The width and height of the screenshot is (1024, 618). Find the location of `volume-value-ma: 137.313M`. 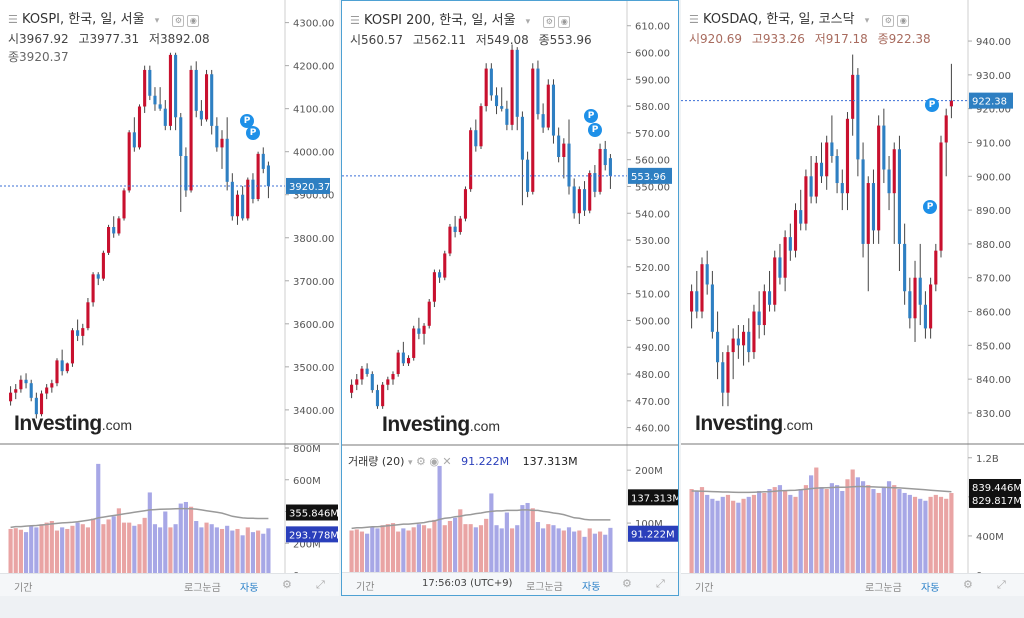

volume-value-ma: 137.313M is located at coordinates (550, 461).